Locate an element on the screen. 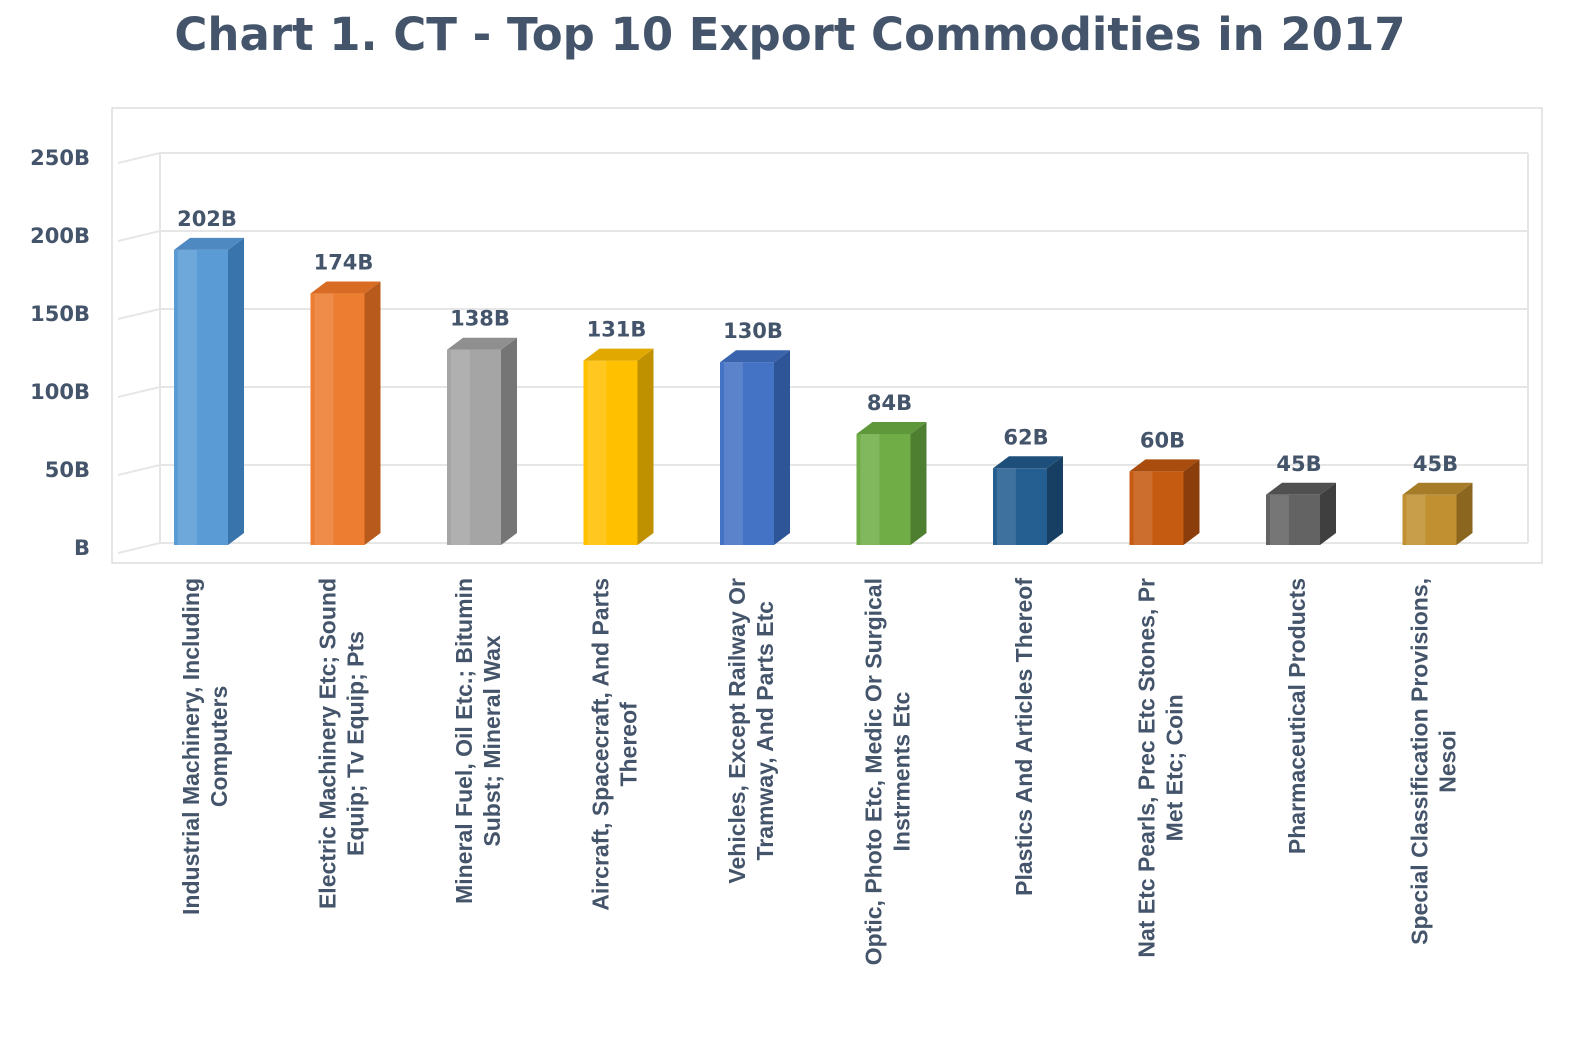 The image size is (1580, 1053). data-label: 62B is located at coordinates (1025, 437).